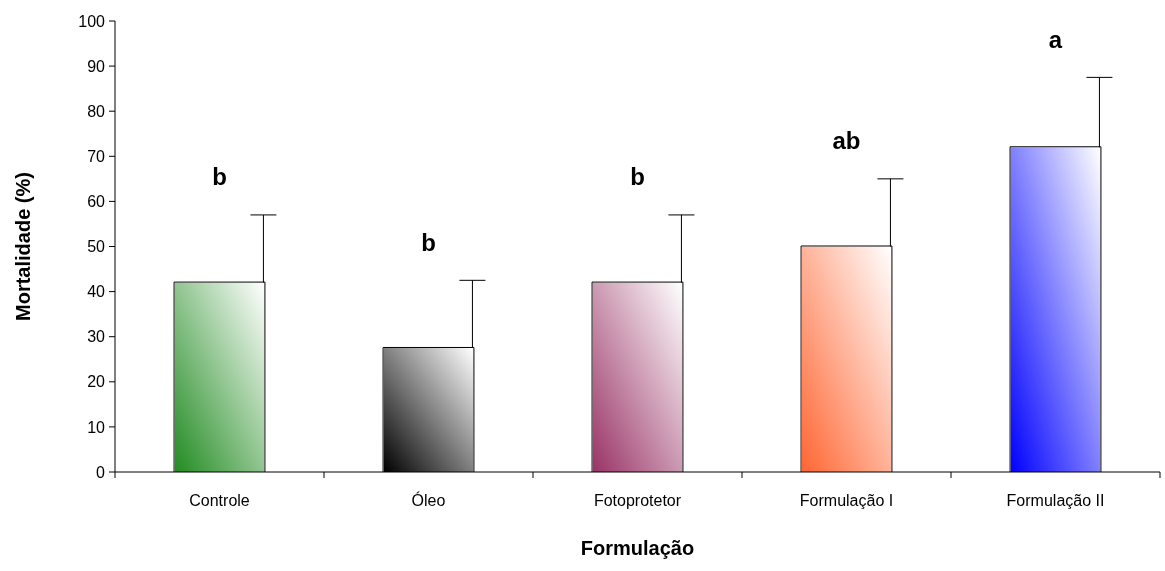 This screenshot has width=1165, height=571. What do you see at coordinates (96, 156) in the screenshot?
I see `y-tick-label: 70` at bounding box center [96, 156].